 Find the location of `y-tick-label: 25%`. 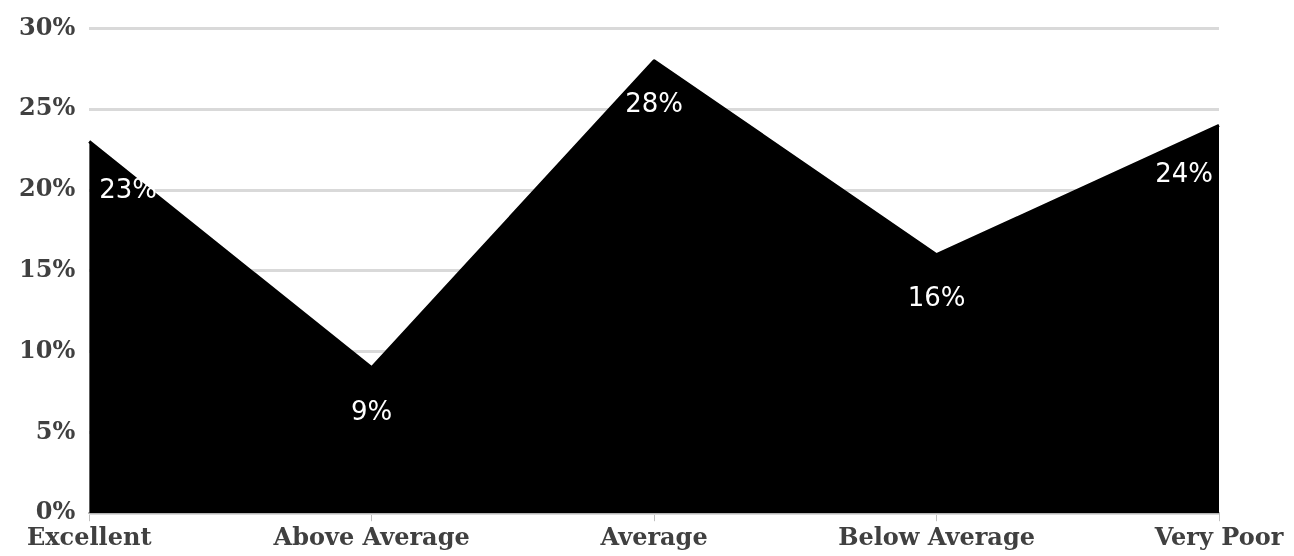

y-tick-label: 25% is located at coordinates (47, 107).